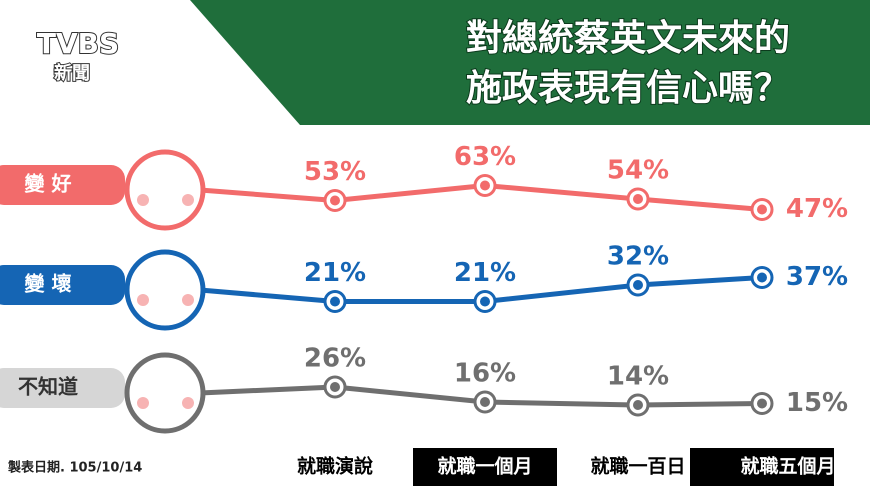 This screenshot has width=870, height=489. What do you see at coordinates (638, 171) in the screenshot?
I see `value-label: 54%` at bounding box center [638, 171].